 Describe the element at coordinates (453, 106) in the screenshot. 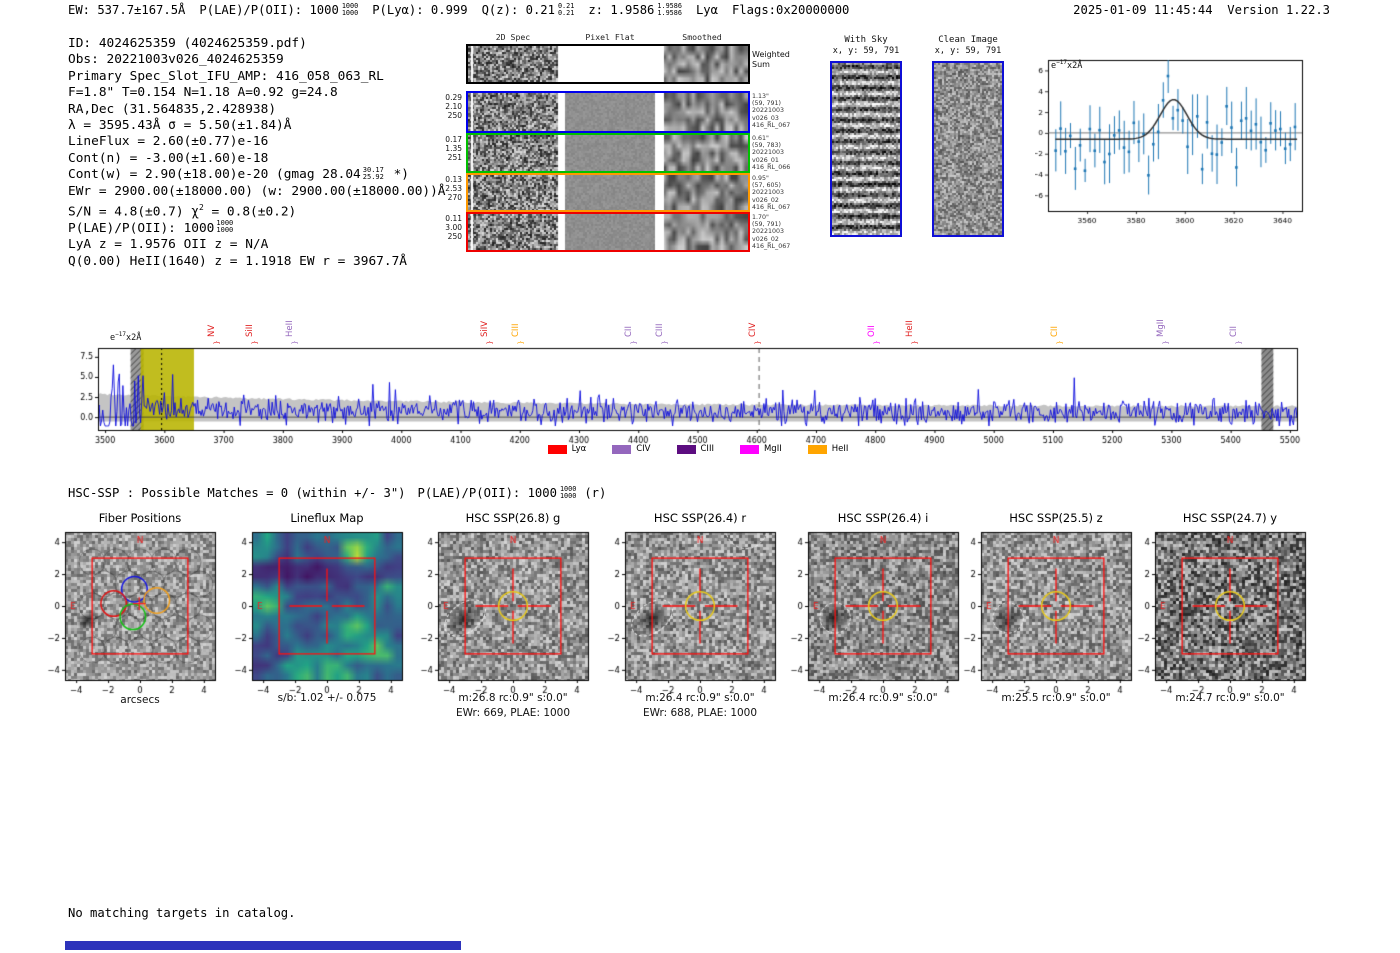

I see `row1-weights: 0.29 2.10 250` at that location.